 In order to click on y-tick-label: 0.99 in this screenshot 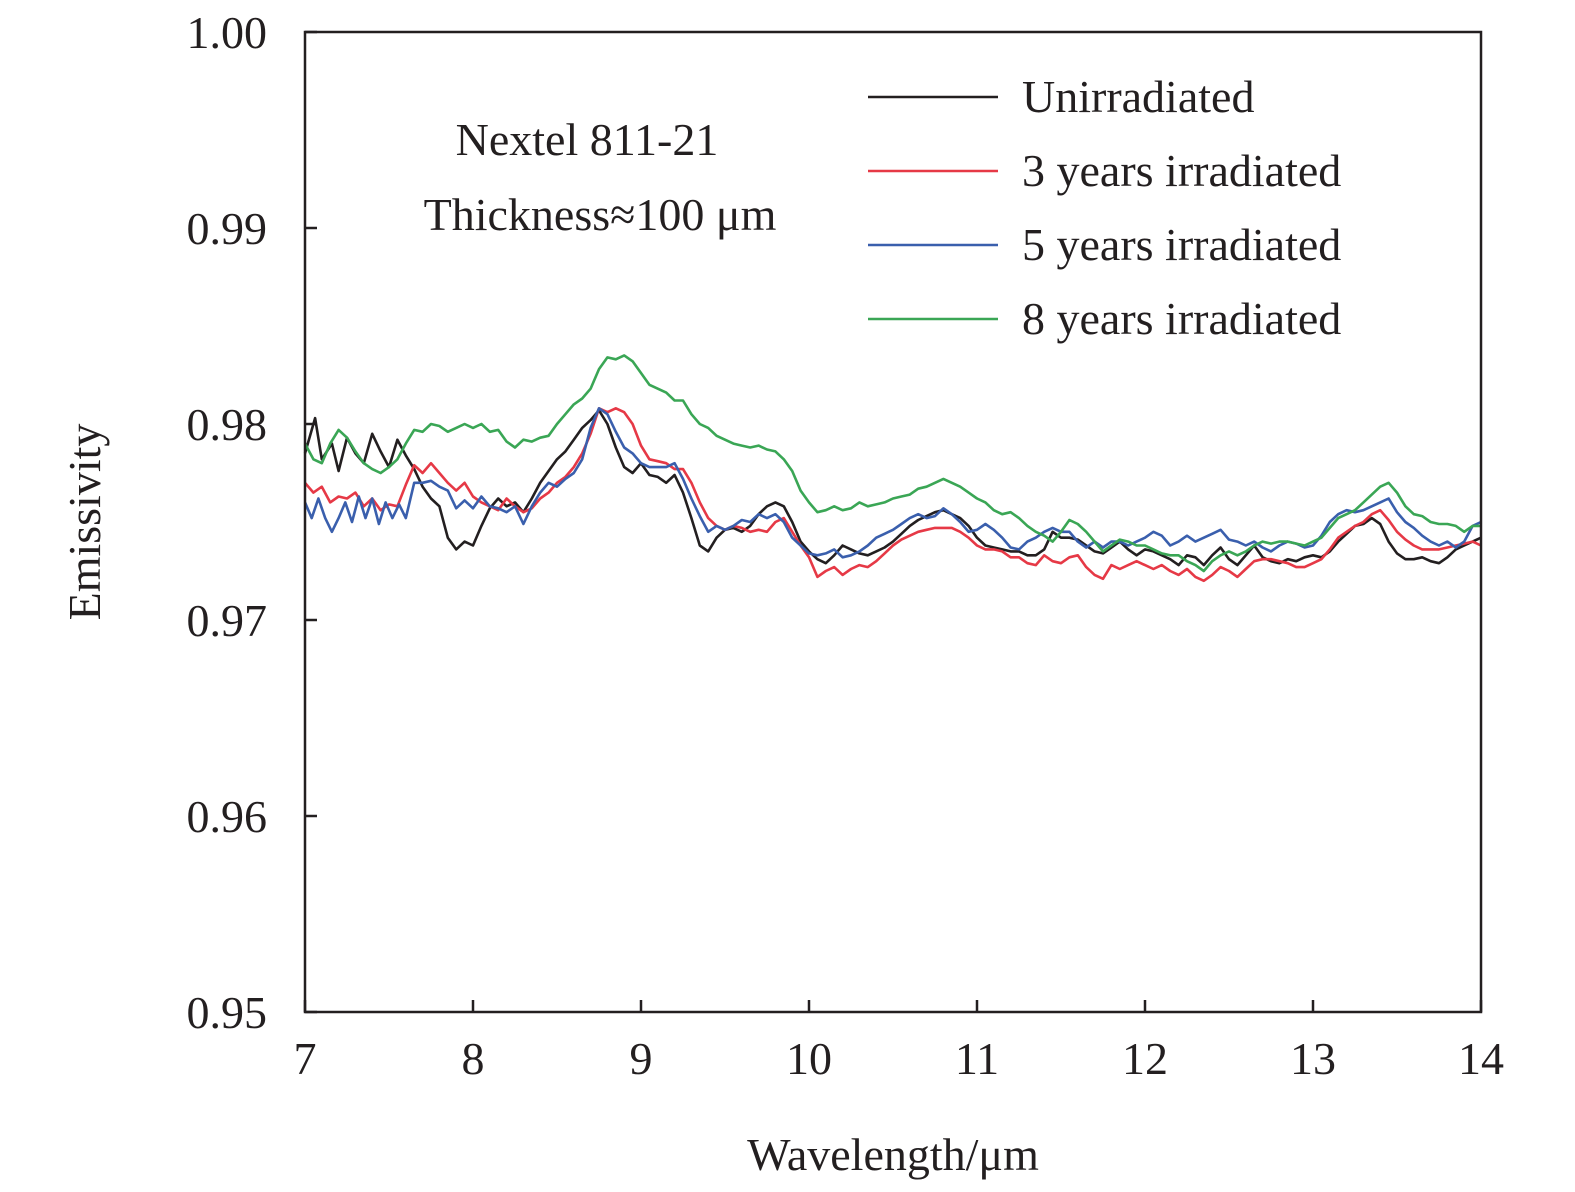, I will do `click(227, 228)`.